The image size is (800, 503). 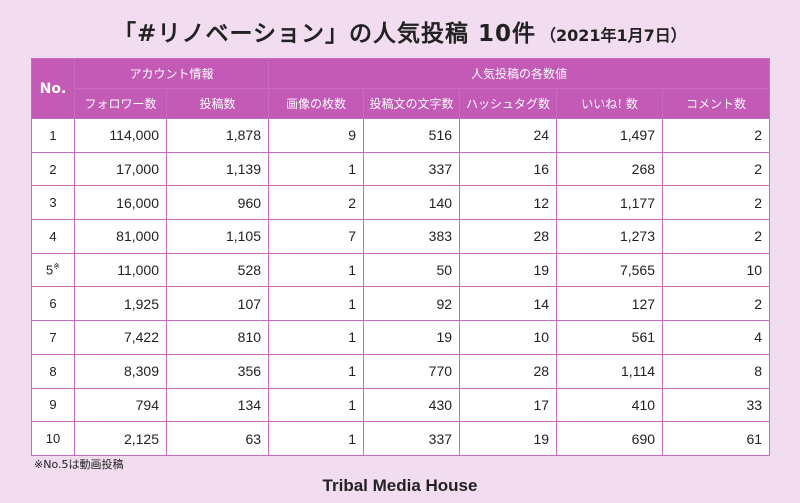 What do you see at coordinates (324, 34) in the screenshot?
I see `title-main: 「#リノベーション」の人気投稿 10件` at bounding box center [324, 34].